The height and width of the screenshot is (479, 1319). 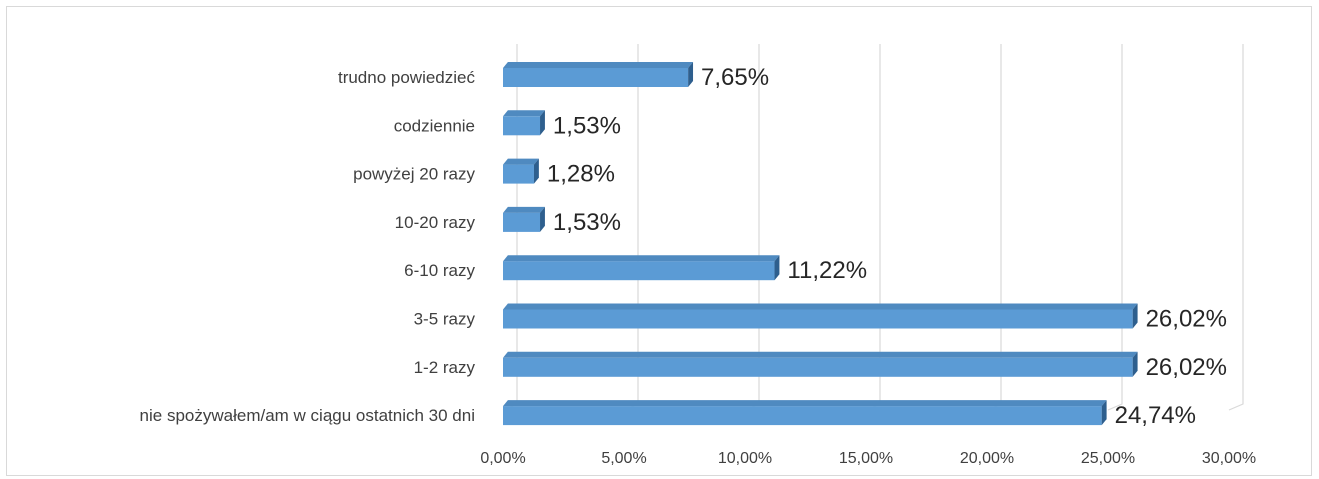 I want to click on x-tick-label: 0,00%, so click(x=502, y=458).